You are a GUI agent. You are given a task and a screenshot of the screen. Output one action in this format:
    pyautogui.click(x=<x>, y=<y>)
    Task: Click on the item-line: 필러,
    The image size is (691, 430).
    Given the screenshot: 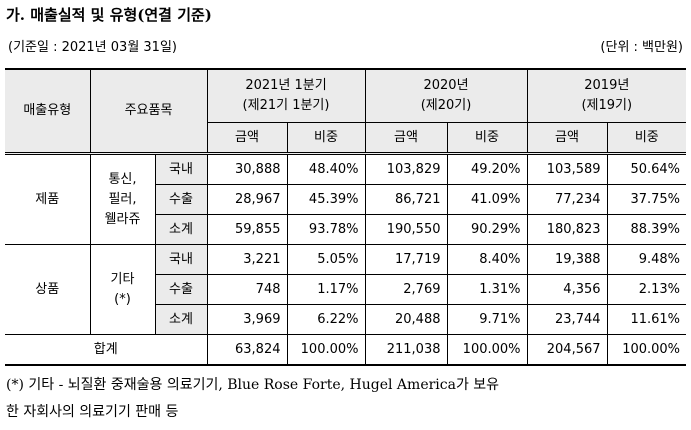 What is the action you would take?
    pyautogui.click(x=122, y=199)
    